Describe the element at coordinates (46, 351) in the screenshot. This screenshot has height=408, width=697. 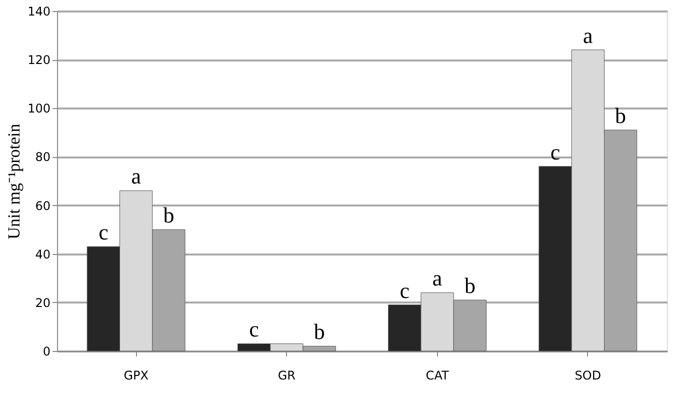
I see `y-tick-label: 0` at that location.